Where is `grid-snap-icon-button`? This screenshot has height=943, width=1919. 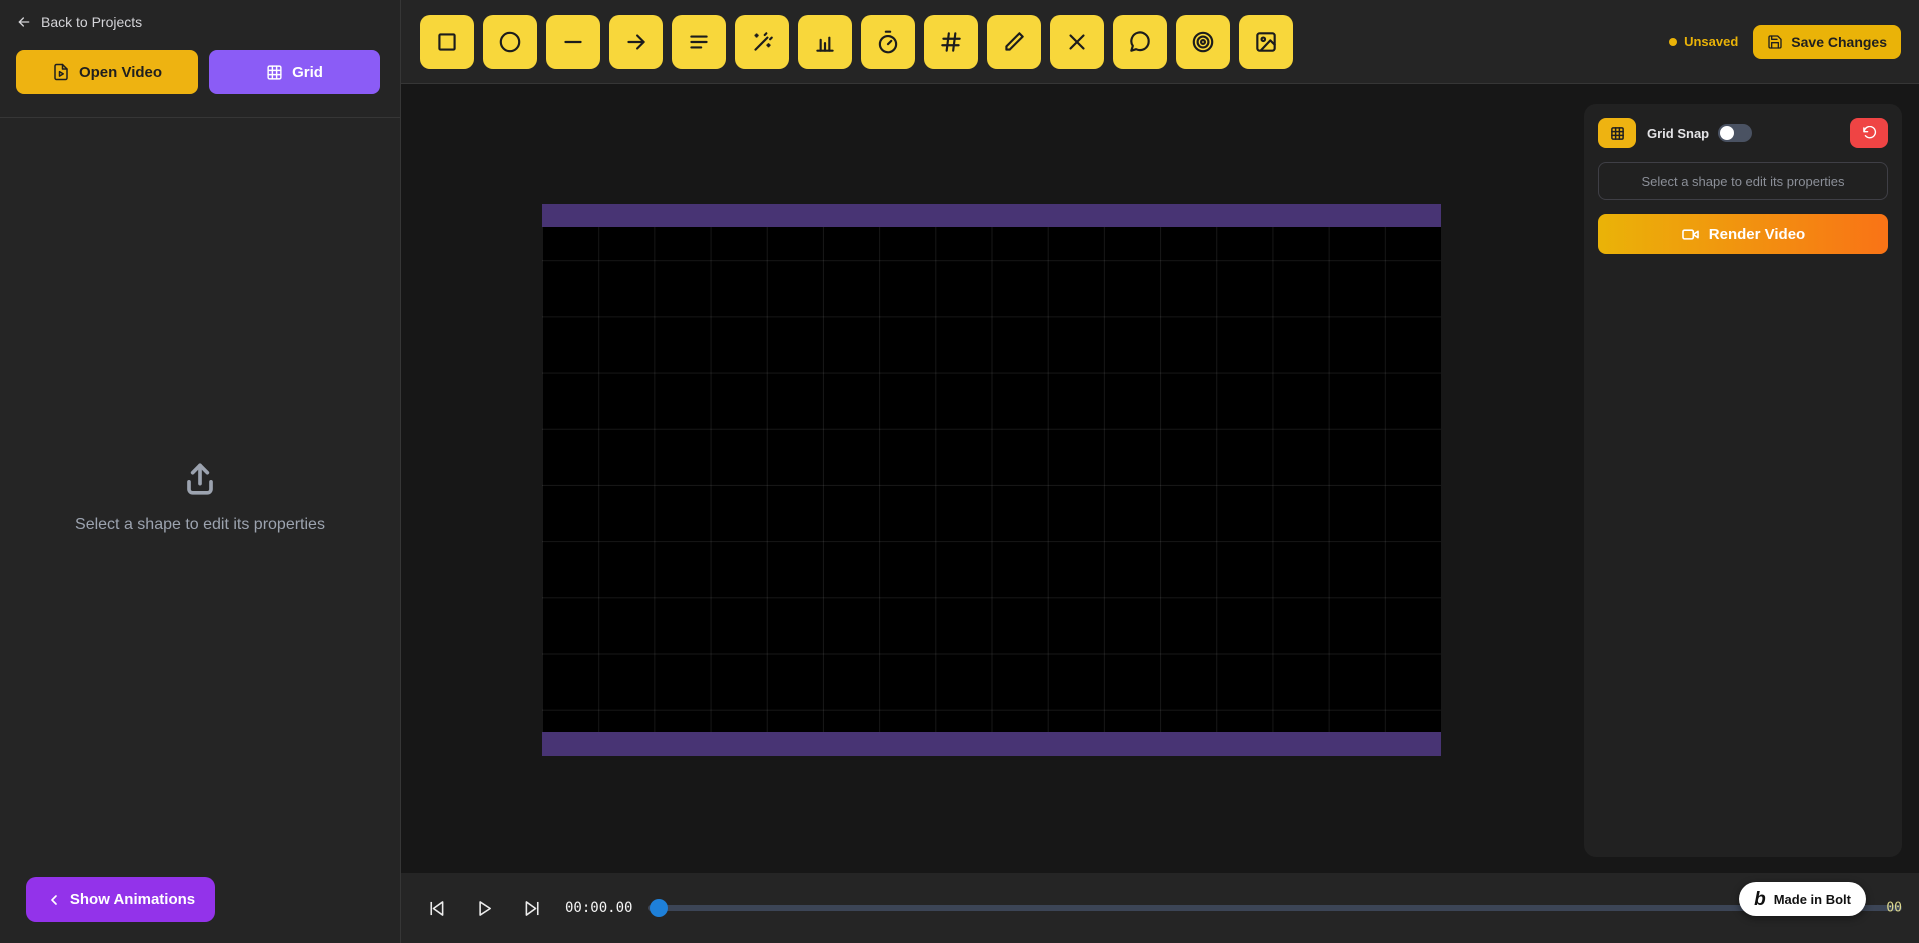
grid-snap-icon-button is located at coordinates (1617, 133).